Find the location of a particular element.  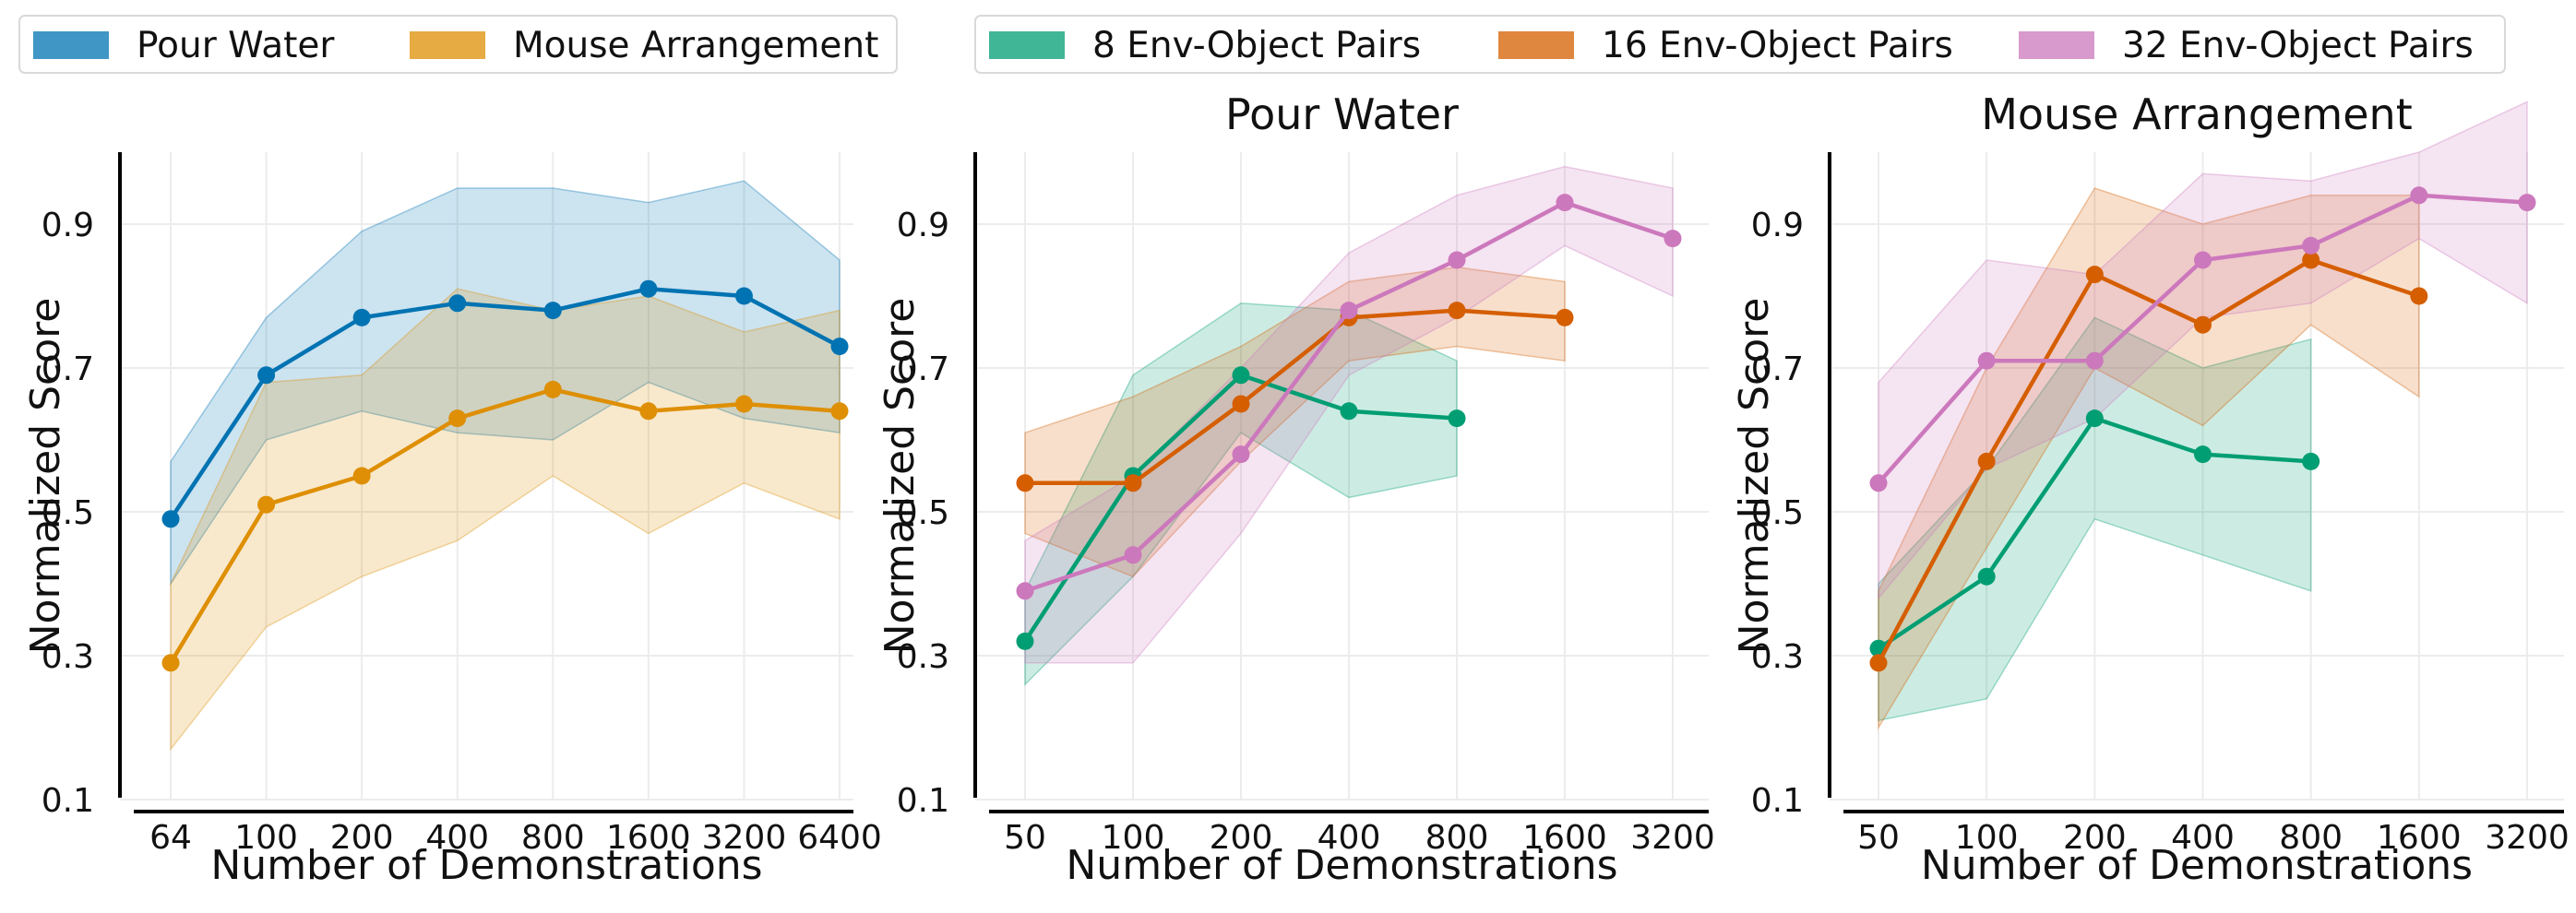

legend-item-pour-water: Pour Water is located at coordinates (184, 45).